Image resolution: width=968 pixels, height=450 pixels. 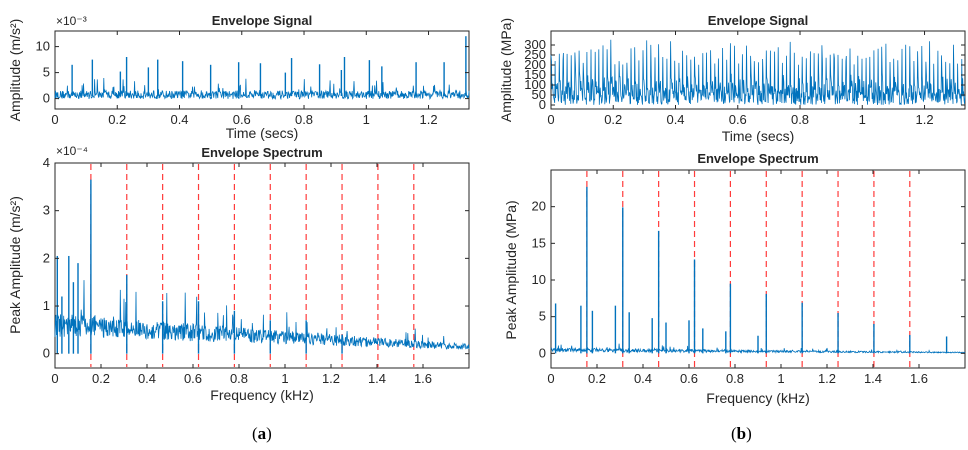 I want to click on y-tick-label: 300, so click(x=535, y=44).